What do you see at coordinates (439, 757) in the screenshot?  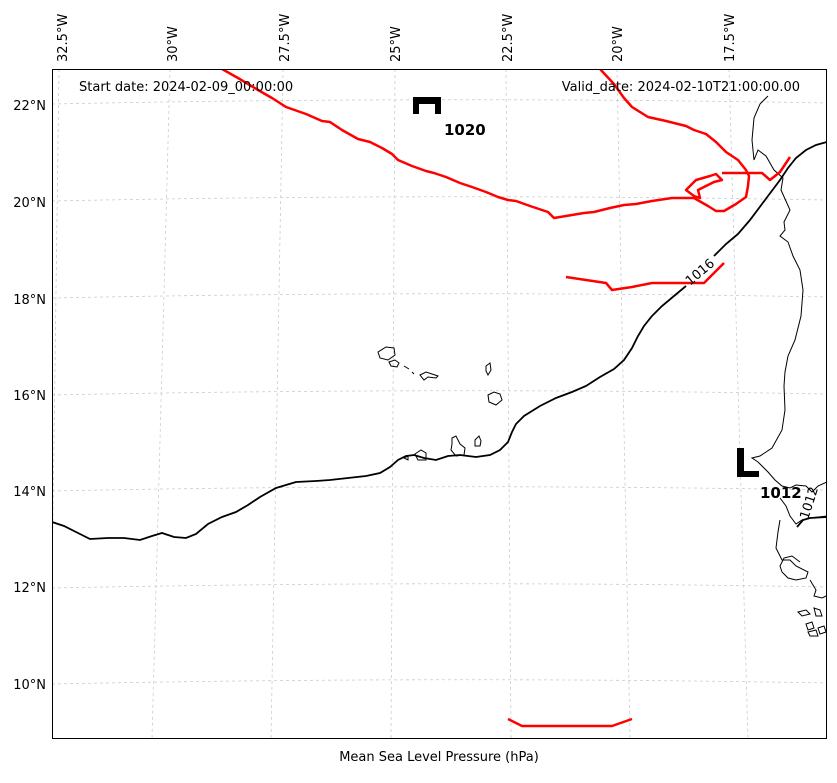 I see `map-caption: Mean Sea Level Pressure (hPa)` at bounding box center [439, 757].